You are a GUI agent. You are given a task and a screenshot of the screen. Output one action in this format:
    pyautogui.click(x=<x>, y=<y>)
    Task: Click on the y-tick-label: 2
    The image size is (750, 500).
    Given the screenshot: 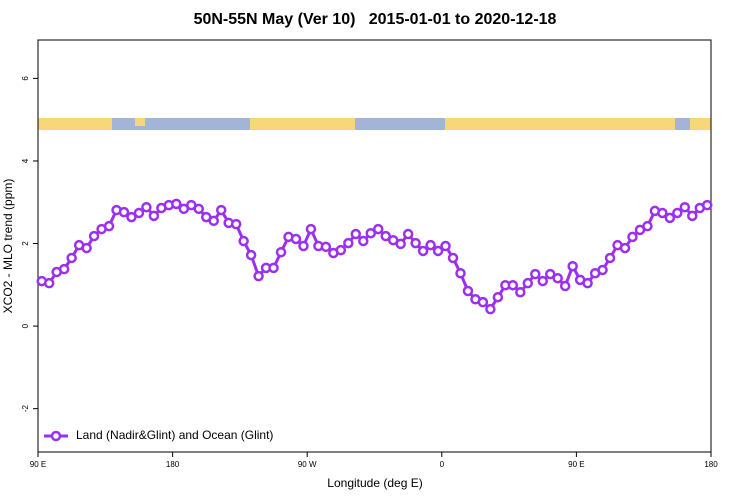 What is the action you would take?
    pyautogui.click(x=25, y=243)
    